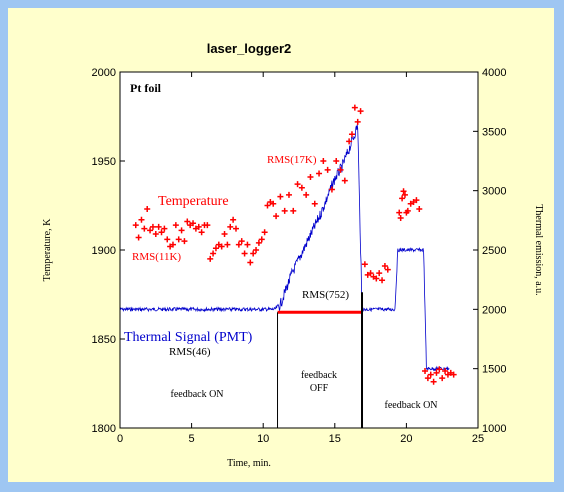  What do you see at coordinates (192, 439) in the screenshot?
I see `x-tick-label: 5` at bounding box center [192, 439].